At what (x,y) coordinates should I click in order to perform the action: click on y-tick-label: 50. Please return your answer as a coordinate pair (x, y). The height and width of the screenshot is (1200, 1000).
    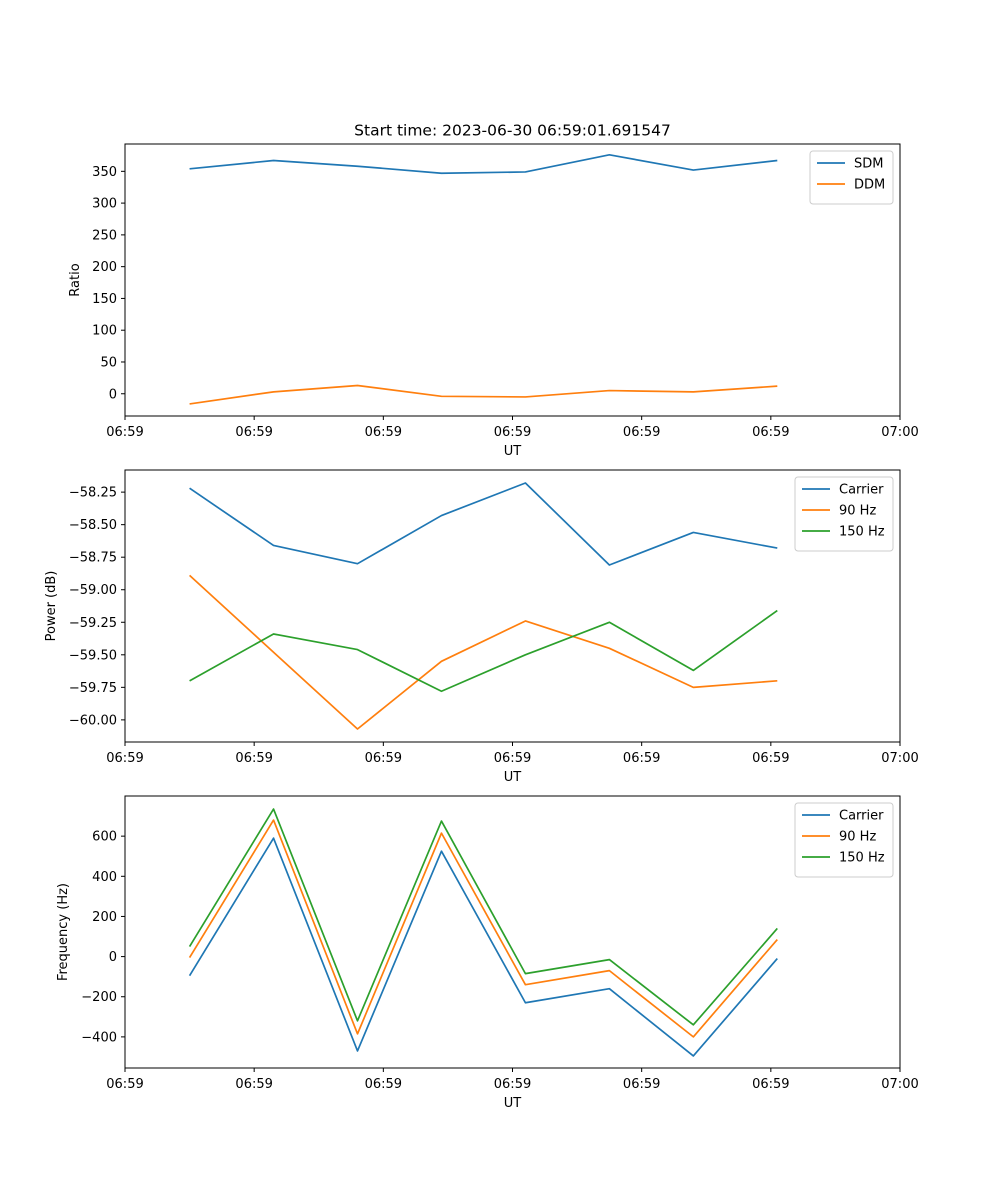
    Looking at the image, I should click on (108, 362).